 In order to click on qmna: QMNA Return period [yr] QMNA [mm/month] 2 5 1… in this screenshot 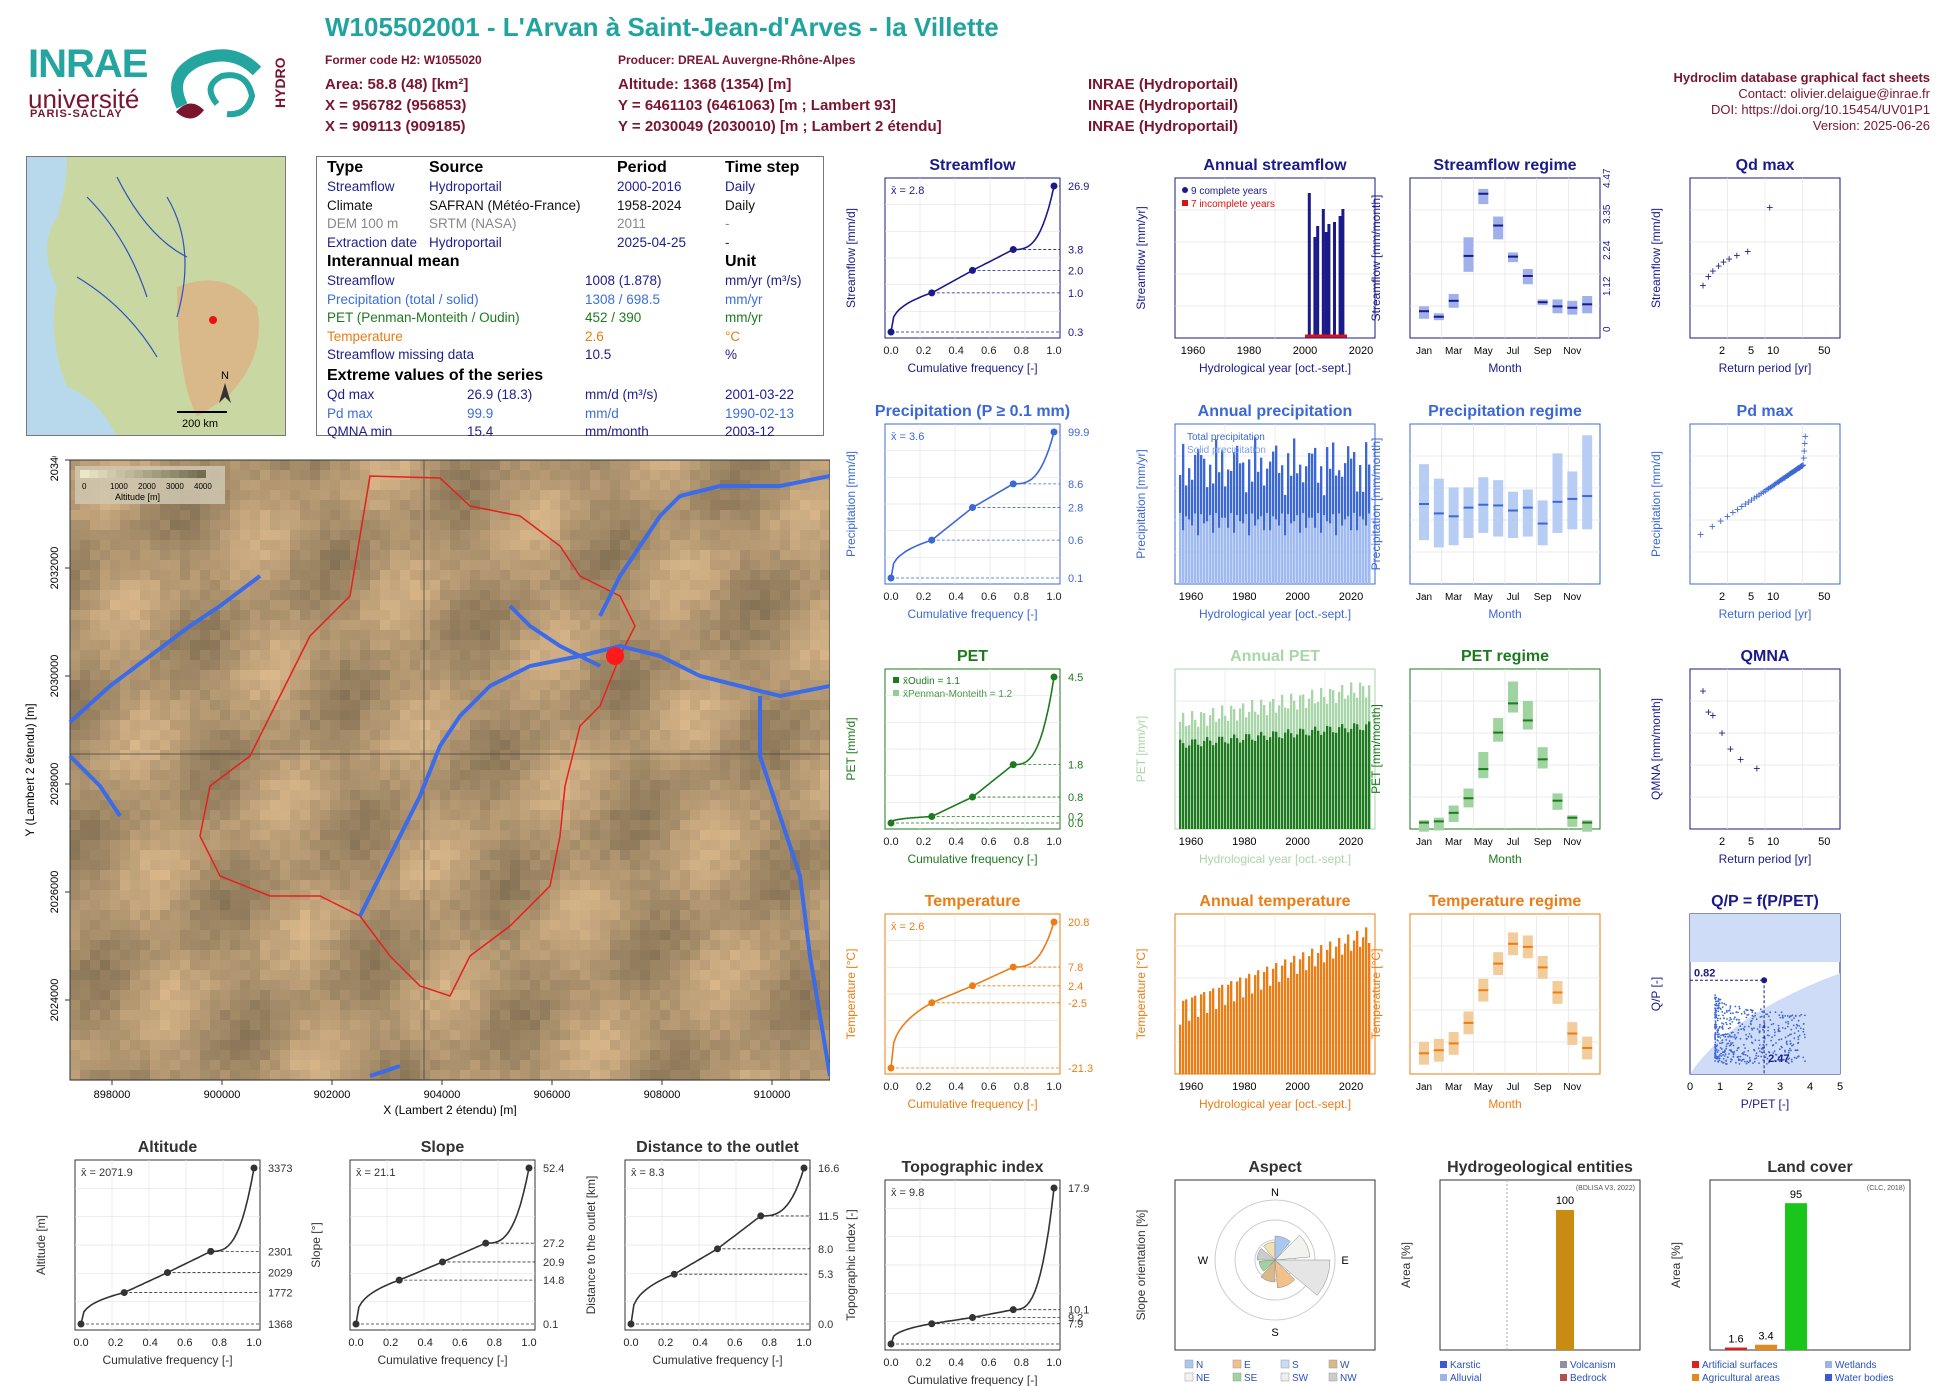, I will do `click(1745, 757)`.